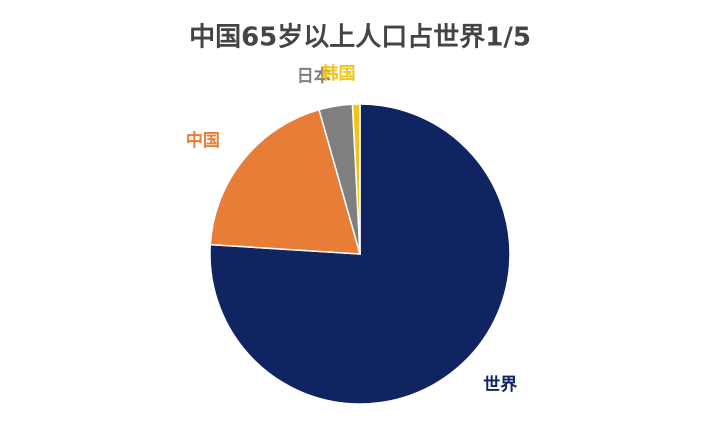 This screenshot has height=447, width=720. I want to click on slice-label: 世界, so click(500, 385).